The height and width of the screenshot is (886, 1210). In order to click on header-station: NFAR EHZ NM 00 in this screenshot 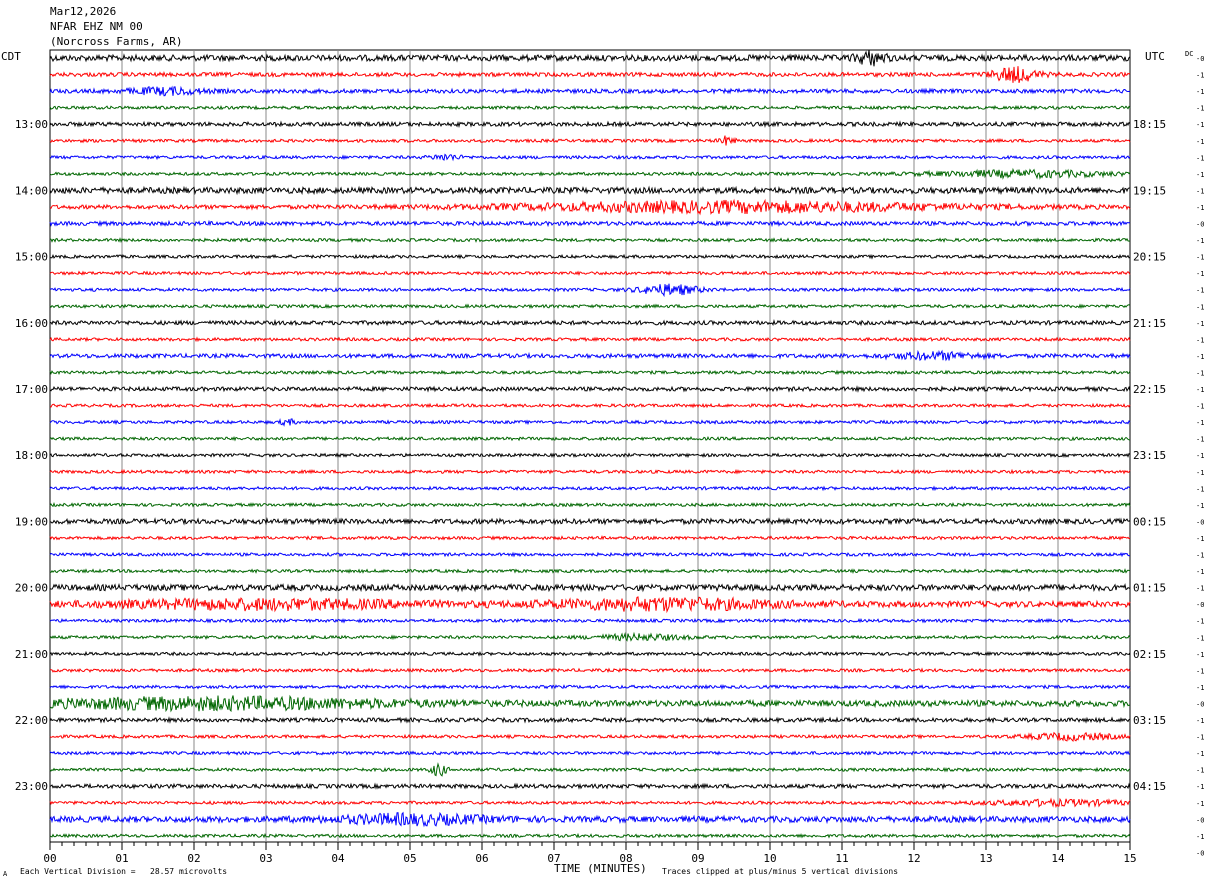, I will do `click(96, 26)`.